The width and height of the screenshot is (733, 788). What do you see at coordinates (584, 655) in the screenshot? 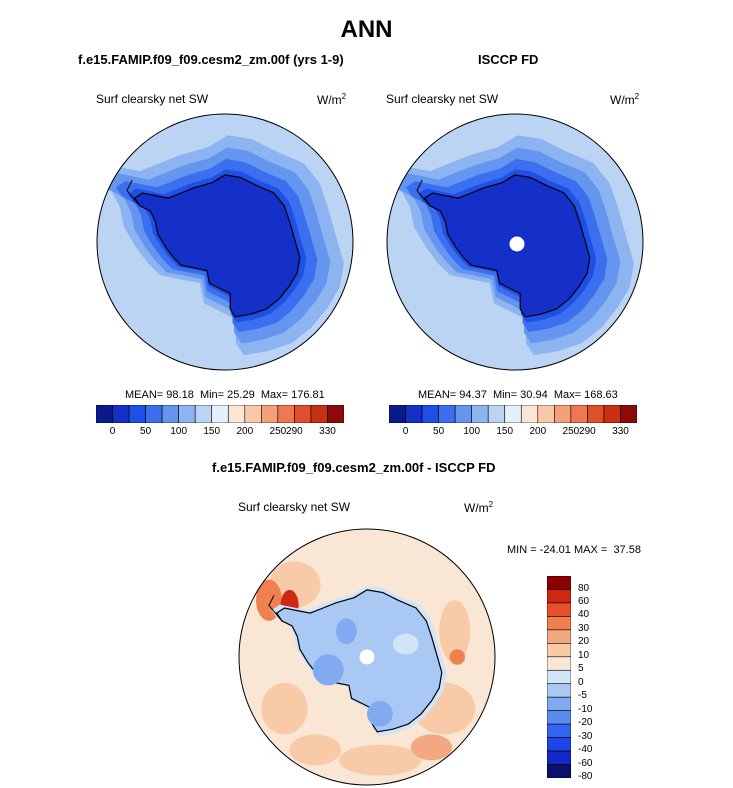
I see `panel-3-colorbar-tick-label: 10` at bounding box center [584, 655].